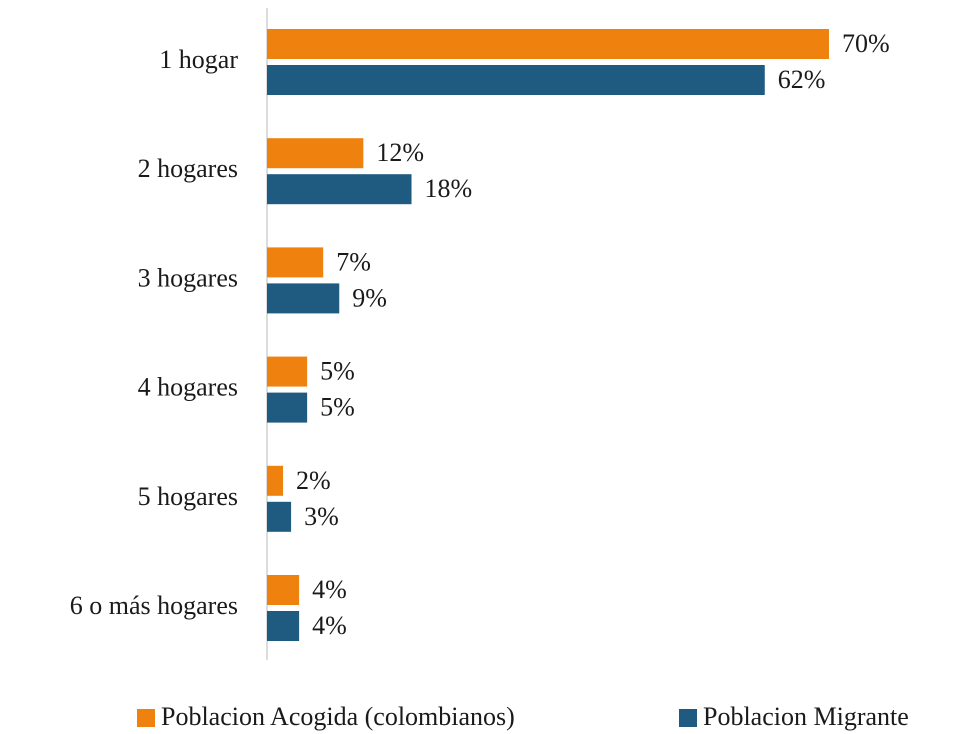  Describe the element at coordinates (321, 516) in the screenshot. I see `value-label: 3%` at that location.